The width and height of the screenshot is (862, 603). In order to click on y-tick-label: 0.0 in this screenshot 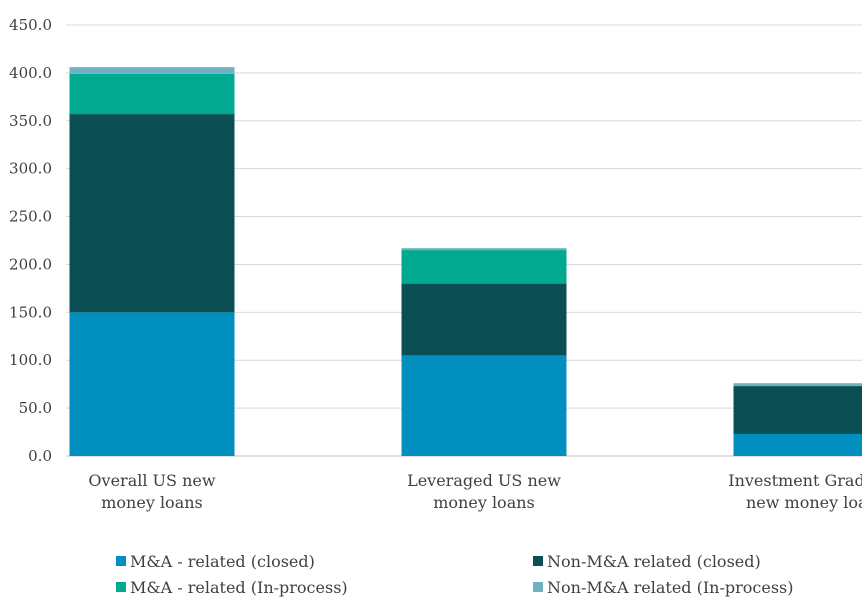, I will do `click(40, 456)`.